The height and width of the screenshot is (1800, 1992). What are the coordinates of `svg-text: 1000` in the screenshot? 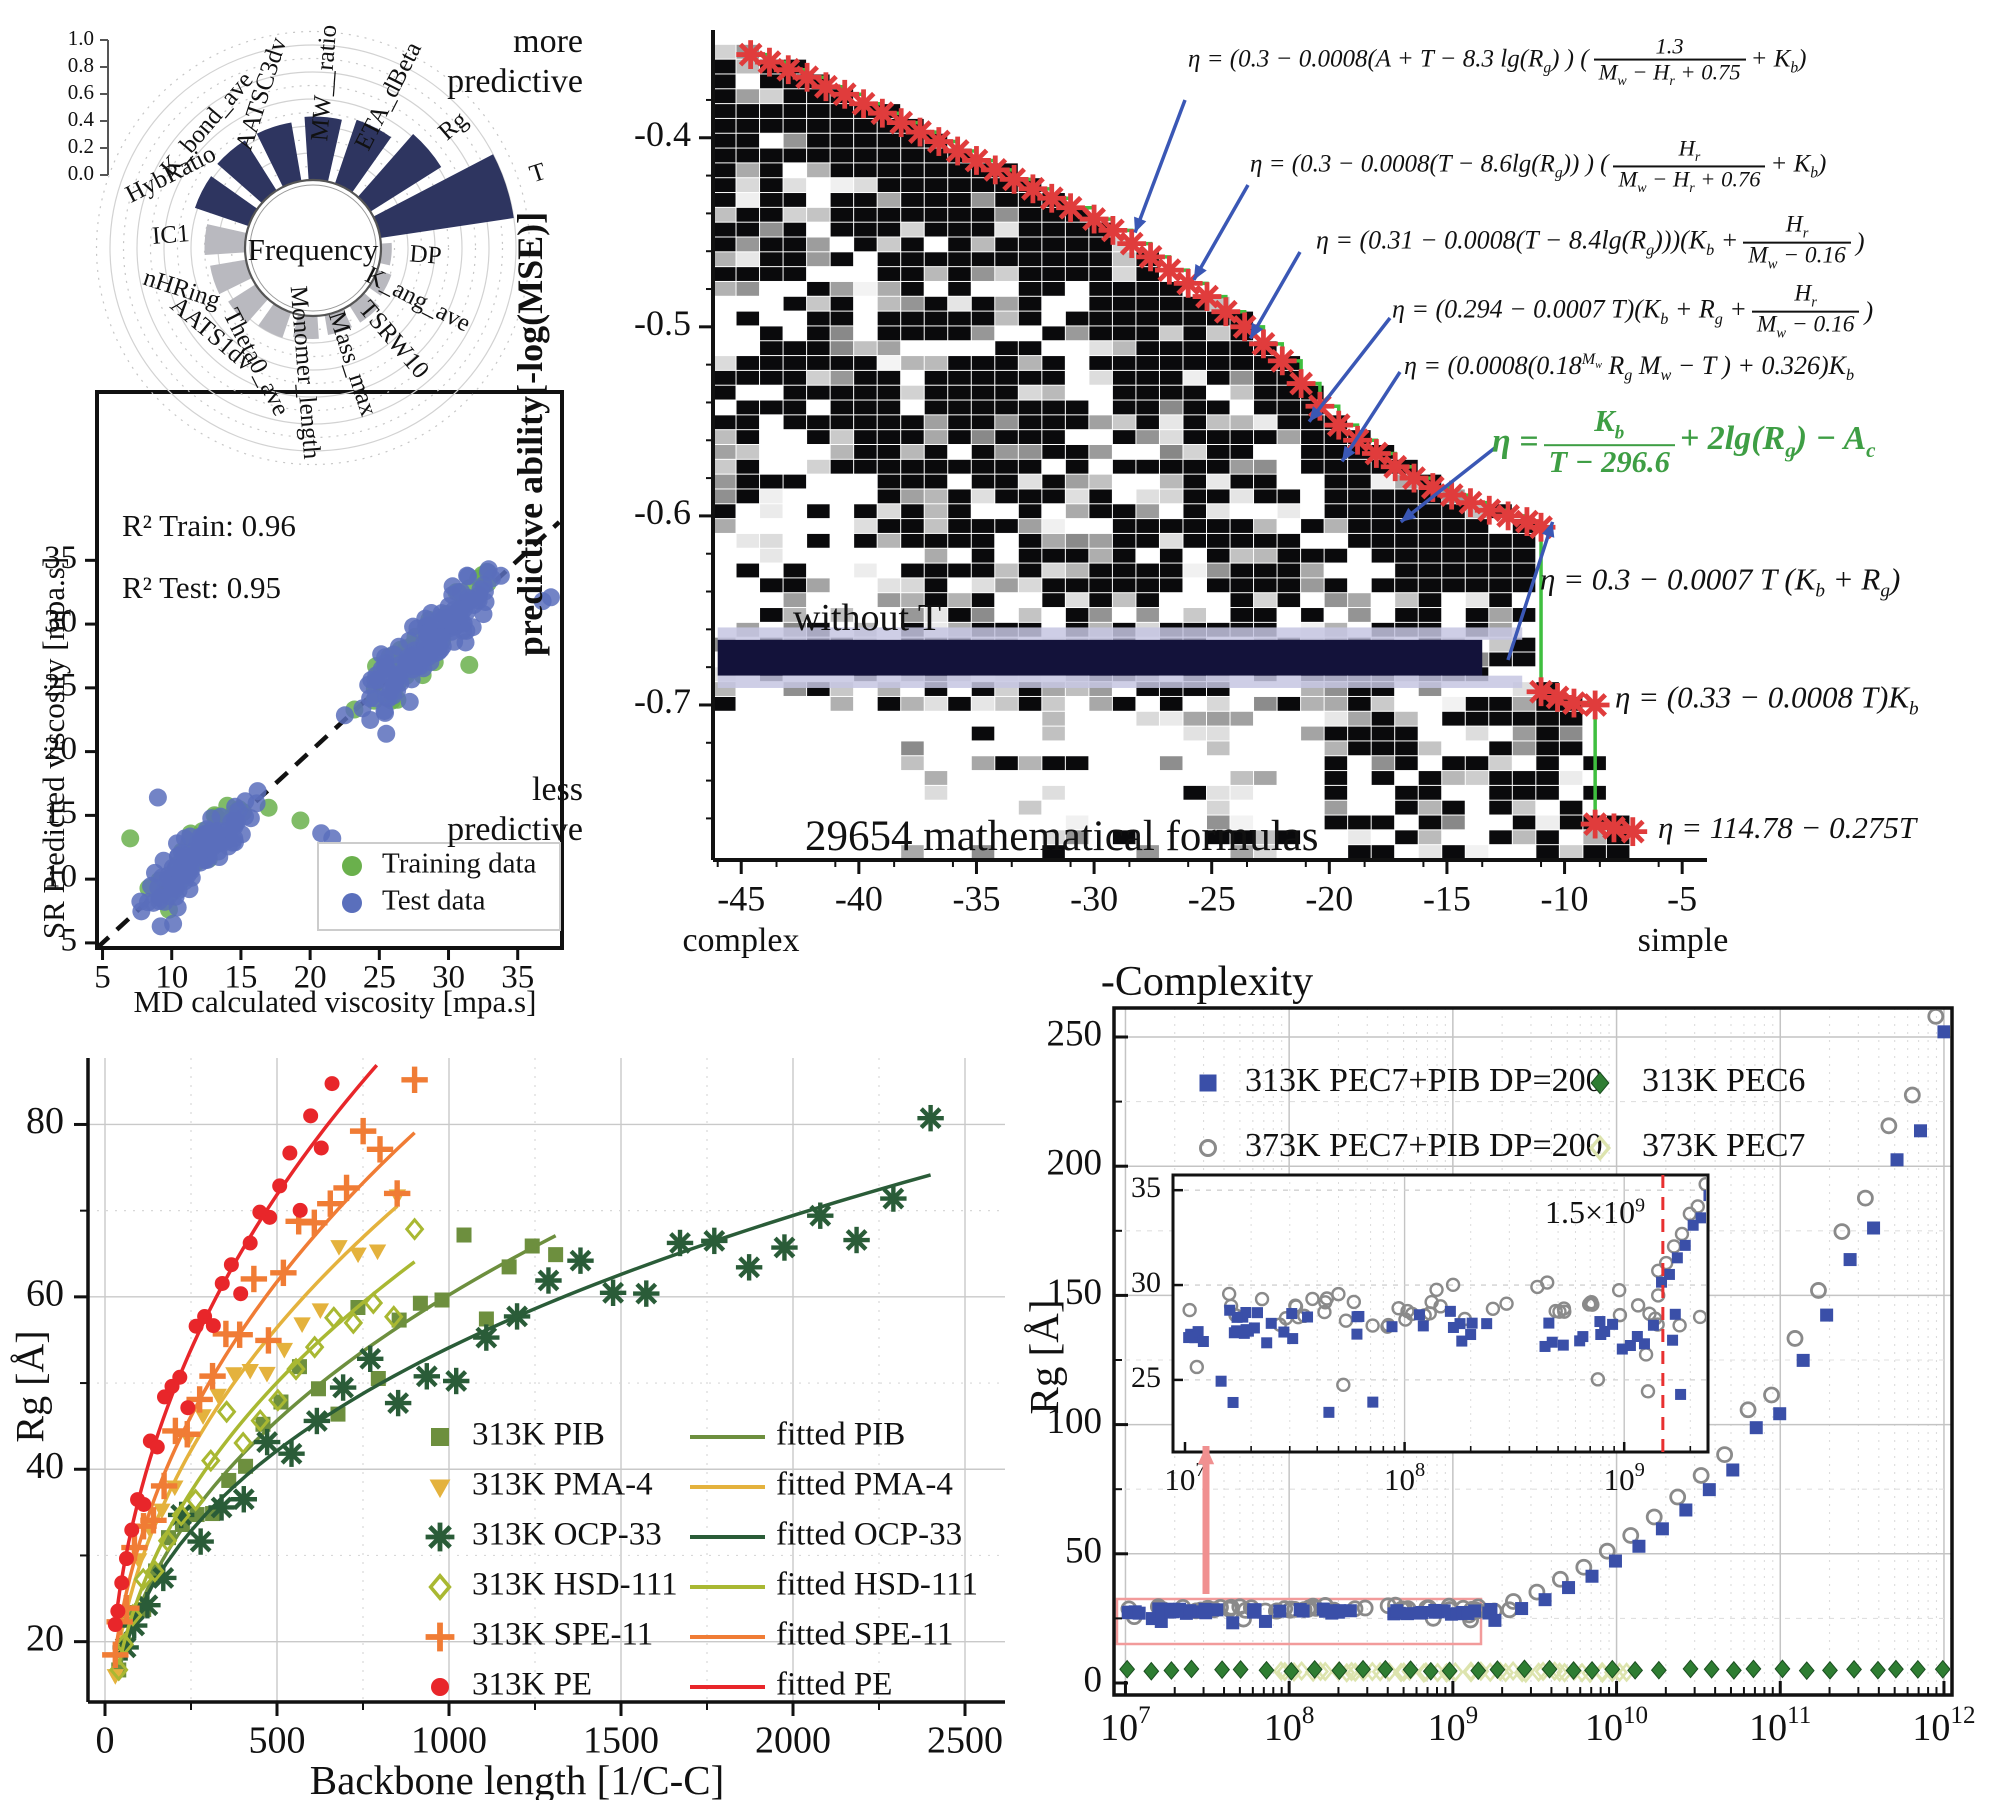 It's located at (449, 1741).